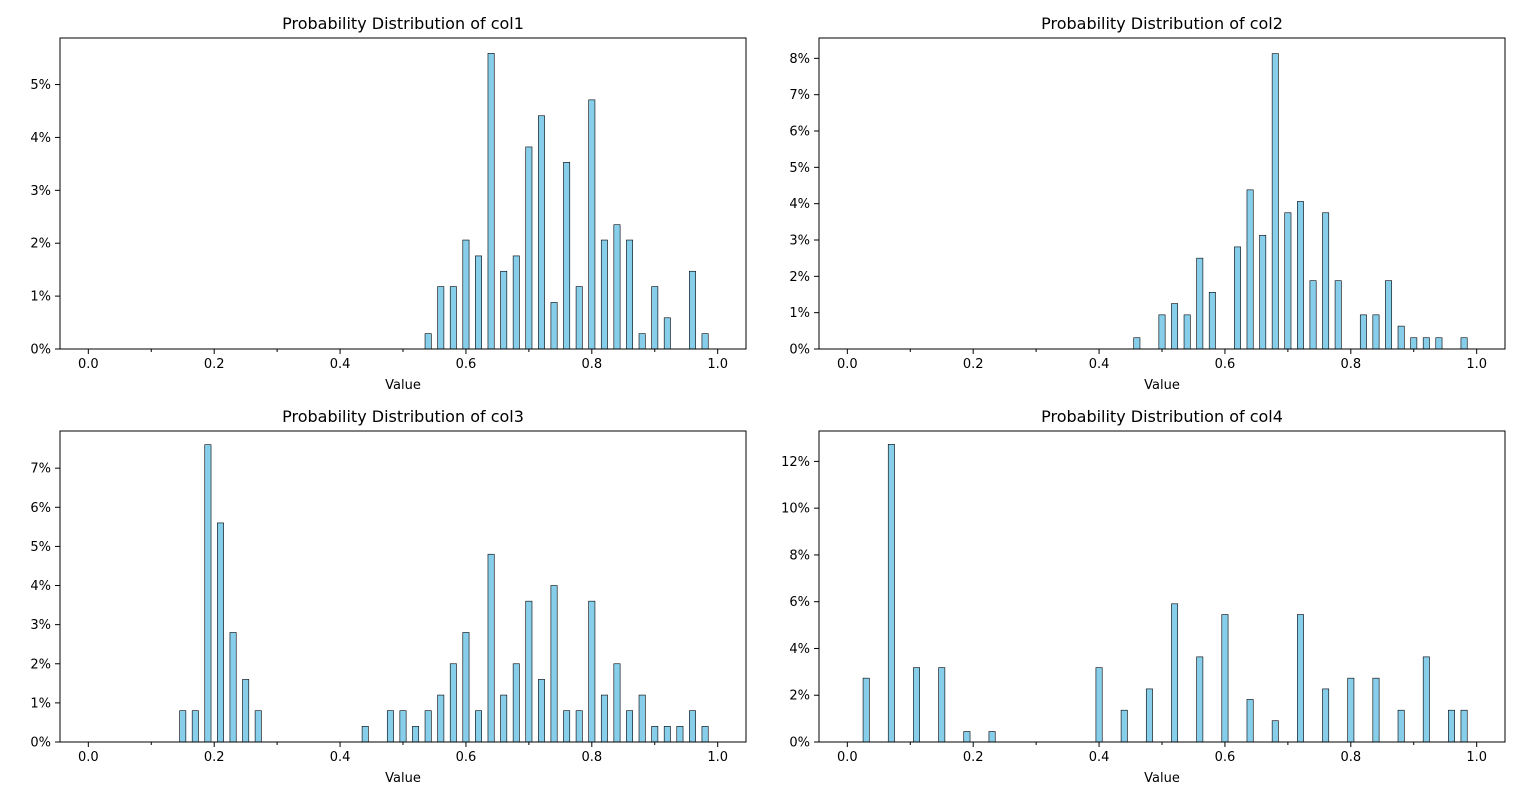 The width and height of the screenshot is (1524, 804). Describe the element at coordinates (795, 509) in the screenshot. I see `y-tick-label: 10%` at that location.